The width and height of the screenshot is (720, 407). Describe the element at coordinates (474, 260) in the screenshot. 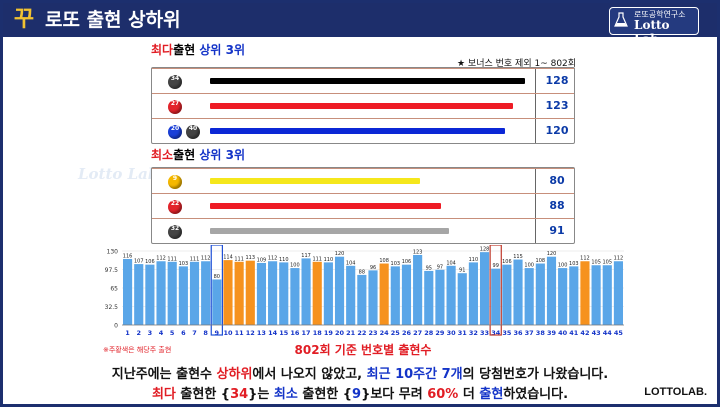

I see `bar-value-label: 110` at that location.